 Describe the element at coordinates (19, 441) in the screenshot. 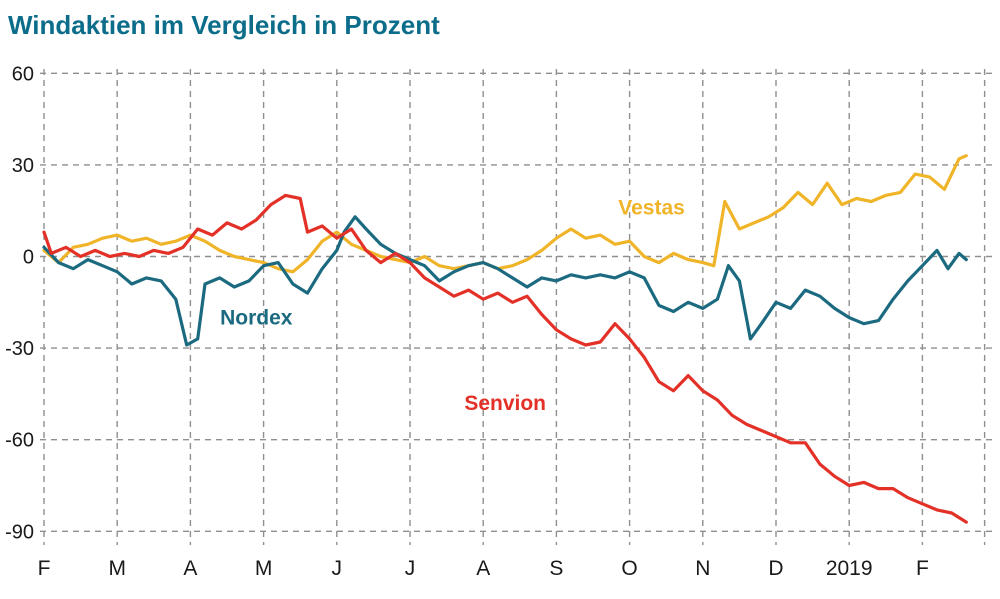

I see `y-tick-label: -60` at that location.